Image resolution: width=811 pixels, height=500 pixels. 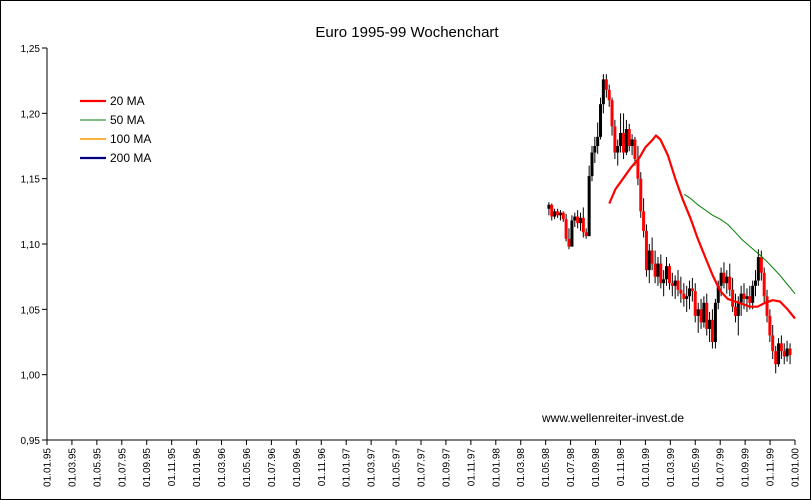 I want to click on x-tick-label: 01.09.97, so click(x=446, y=467).